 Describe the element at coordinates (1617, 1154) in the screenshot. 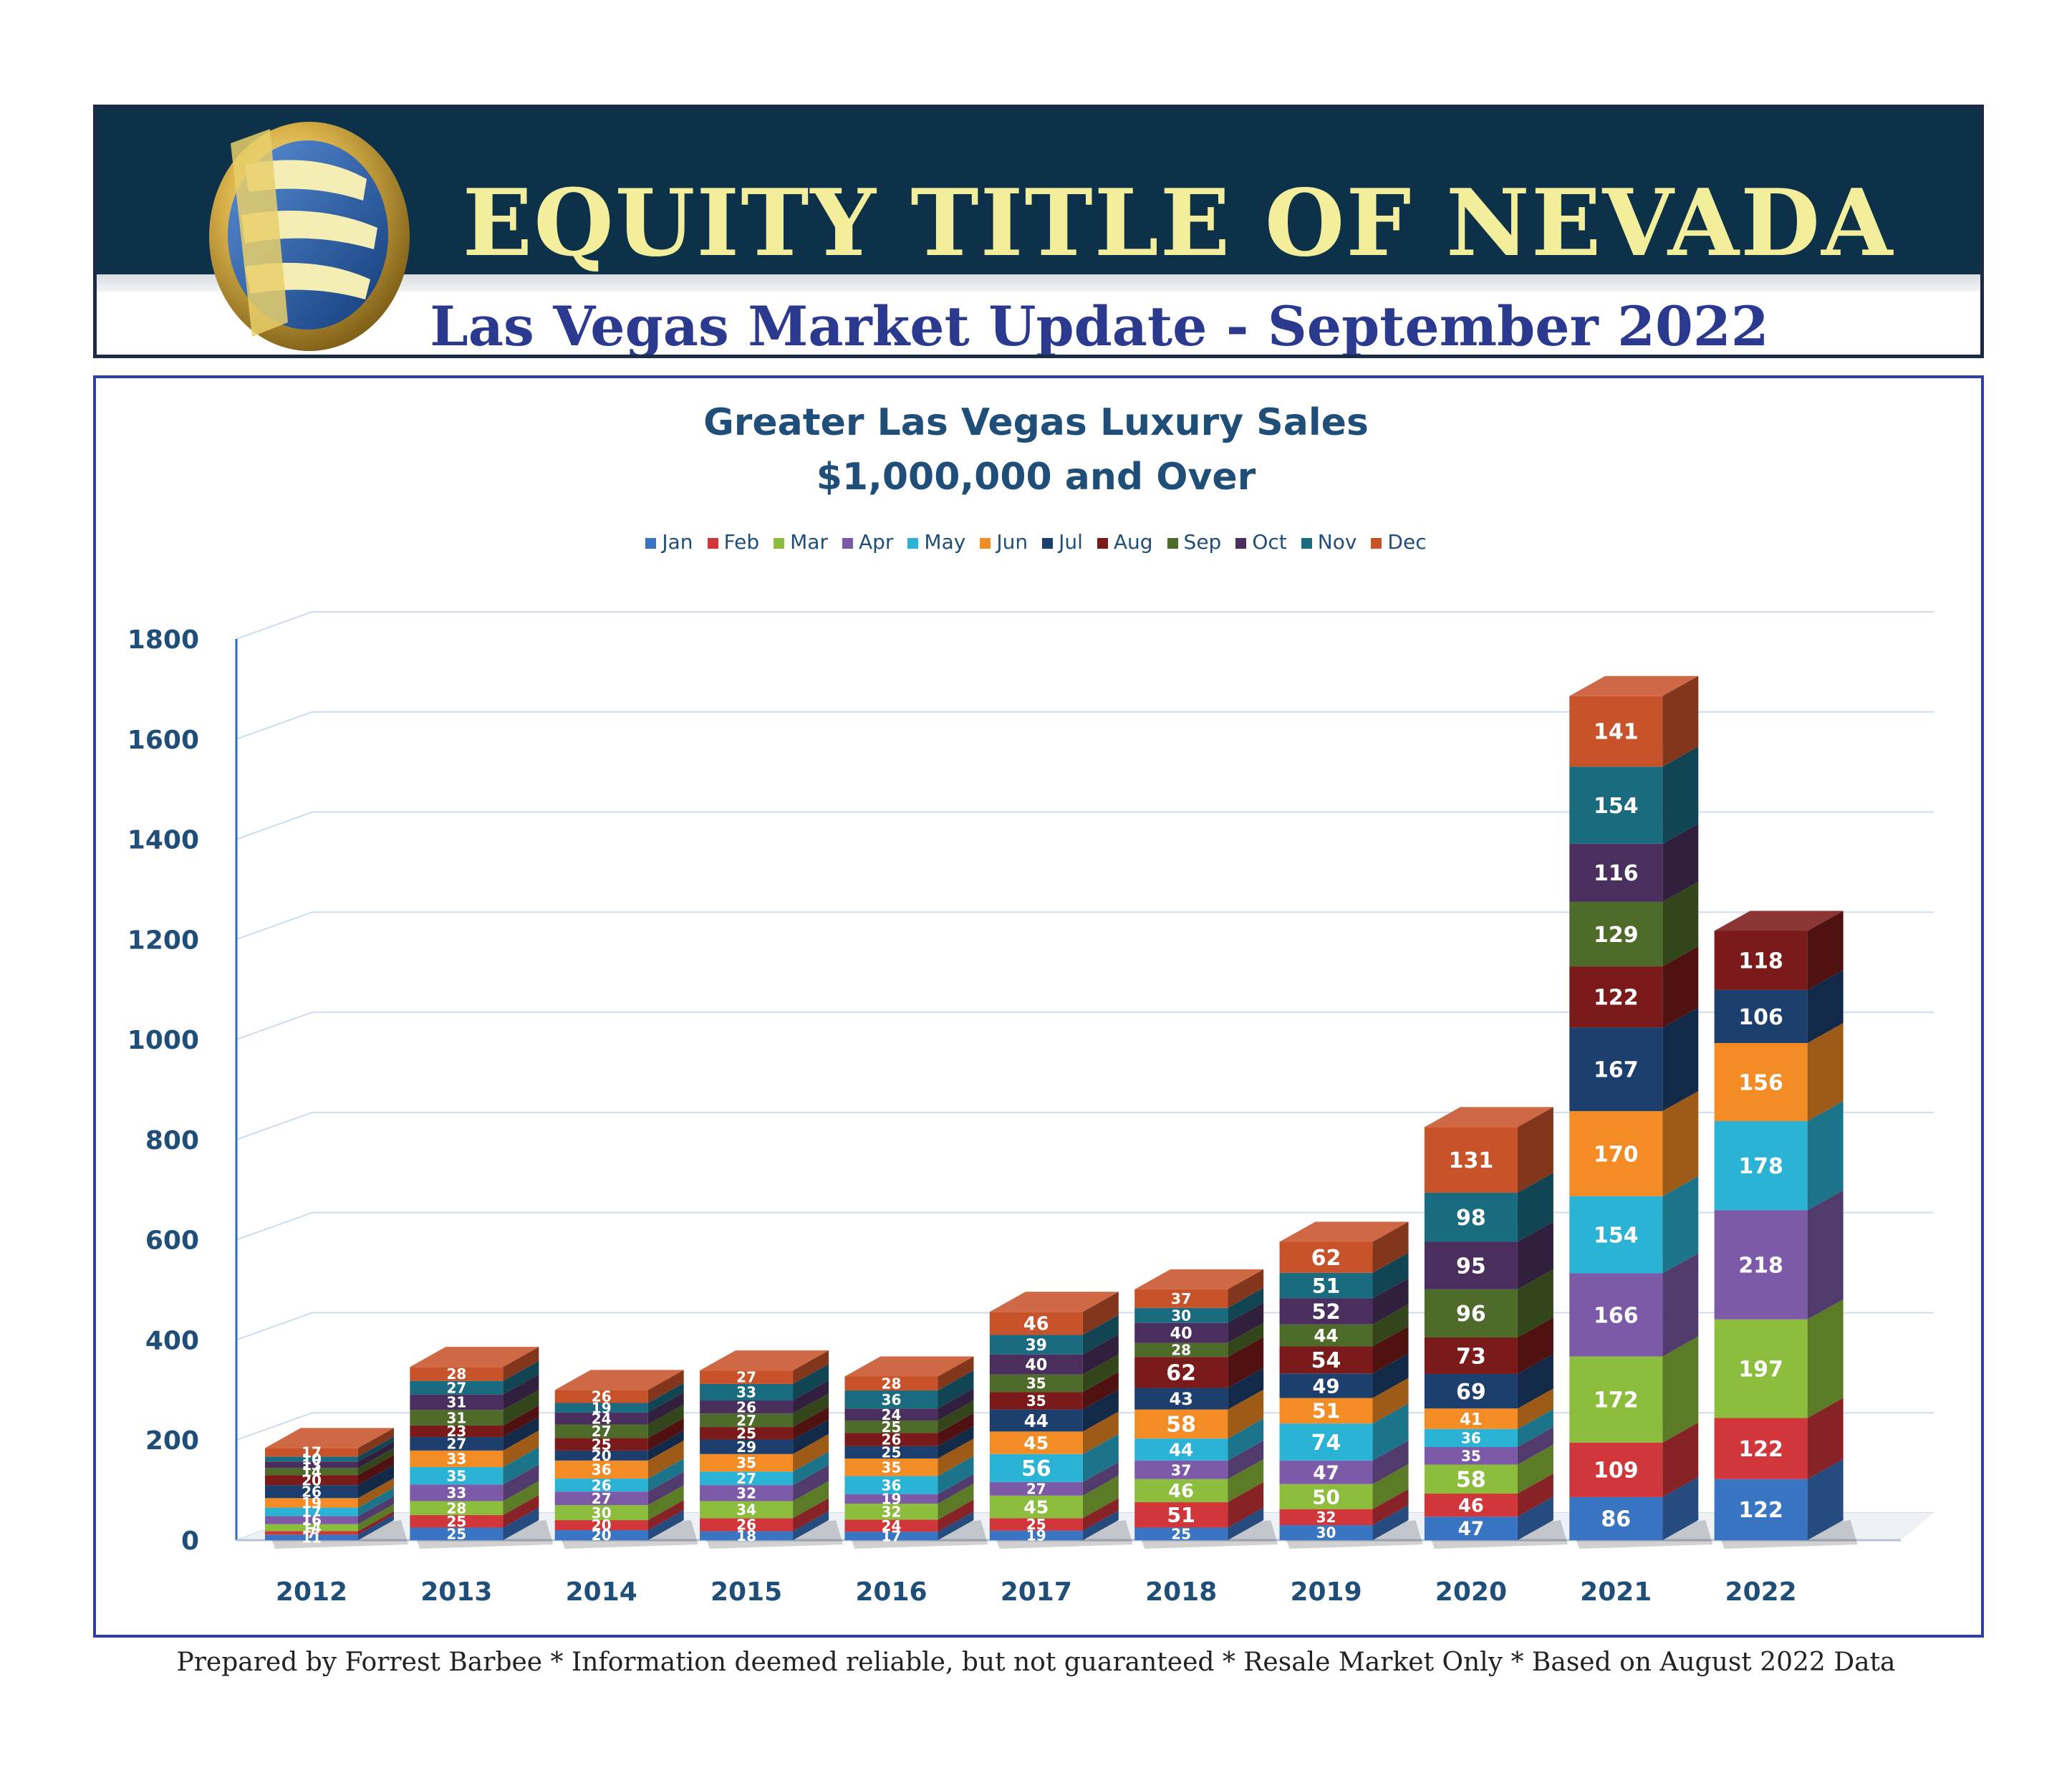

I see `data-label: 170` at that location.